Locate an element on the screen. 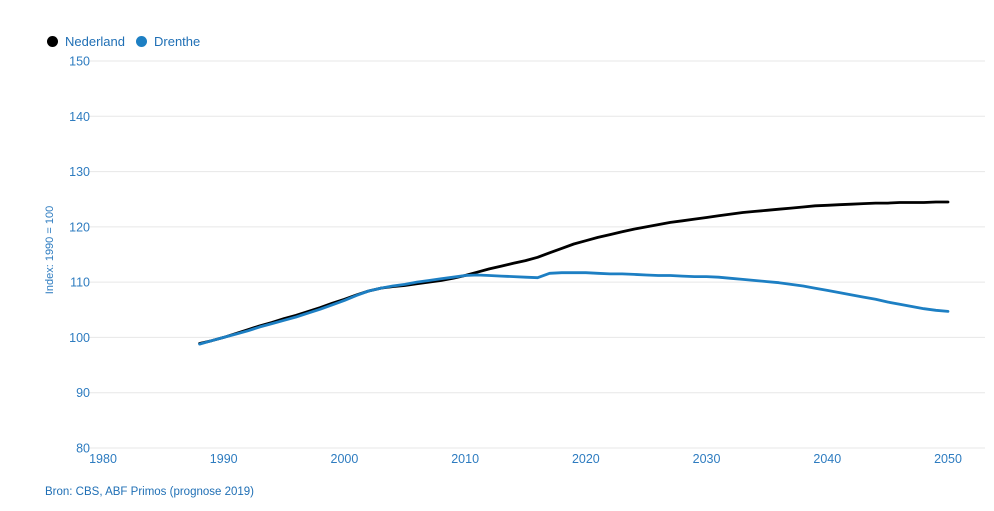 The image size is (994, 511). x-tick-label: 2050 is located at coordinates (948, 459).